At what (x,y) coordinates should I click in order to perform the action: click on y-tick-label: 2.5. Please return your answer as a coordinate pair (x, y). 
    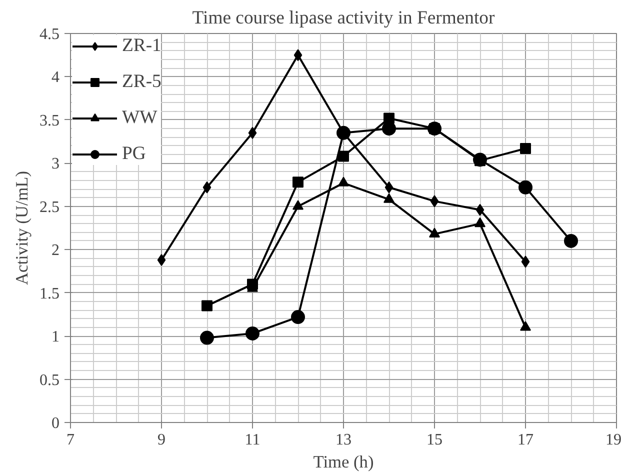
    Looking at the image, I should click on (50, 207).